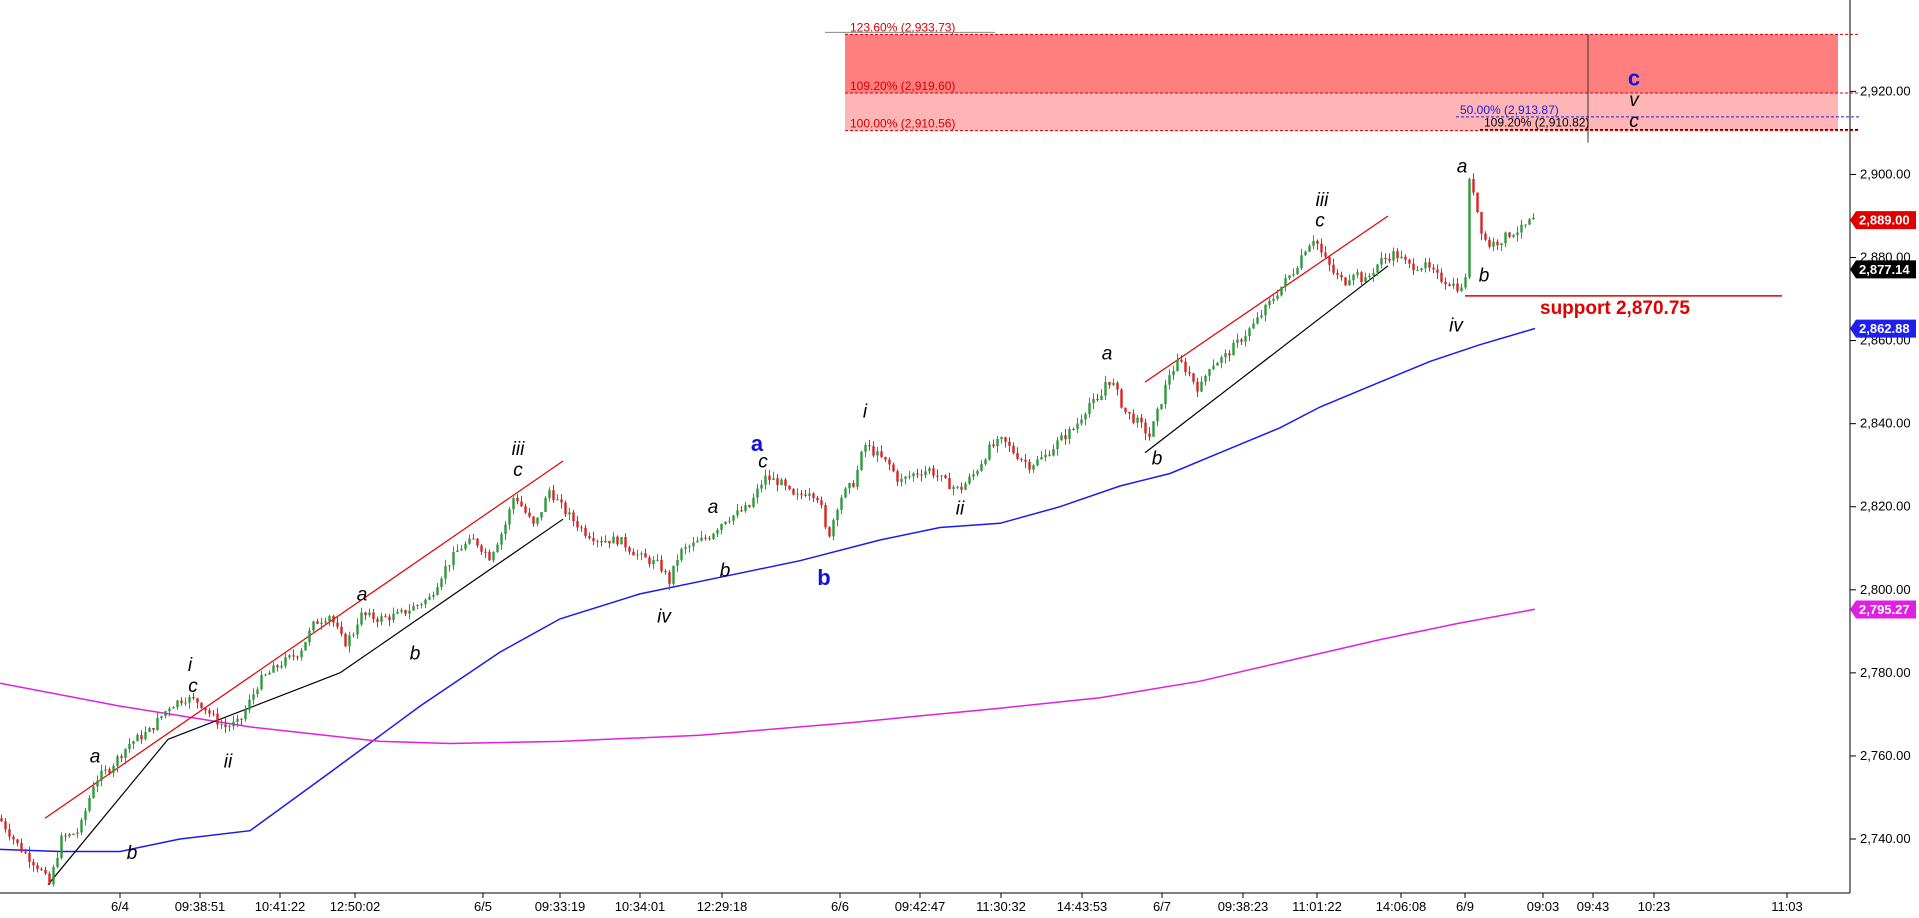 This screenshot has height=918, width=1919. What do you see at coordinates (1401, 906) in the screenshot?
I see `x-tick-label: 14:06:08` at bounding box center [1401, 906].